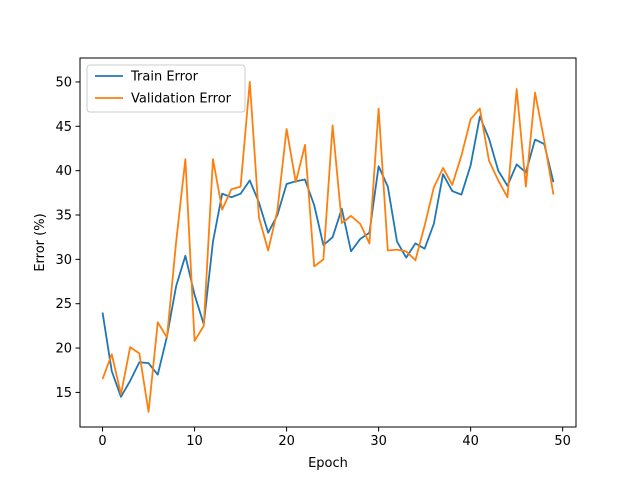  What do you see at coordinates (63, 171) in the screenshot?
I see `y-tick-label: 40` at bounding box center [63, 171].